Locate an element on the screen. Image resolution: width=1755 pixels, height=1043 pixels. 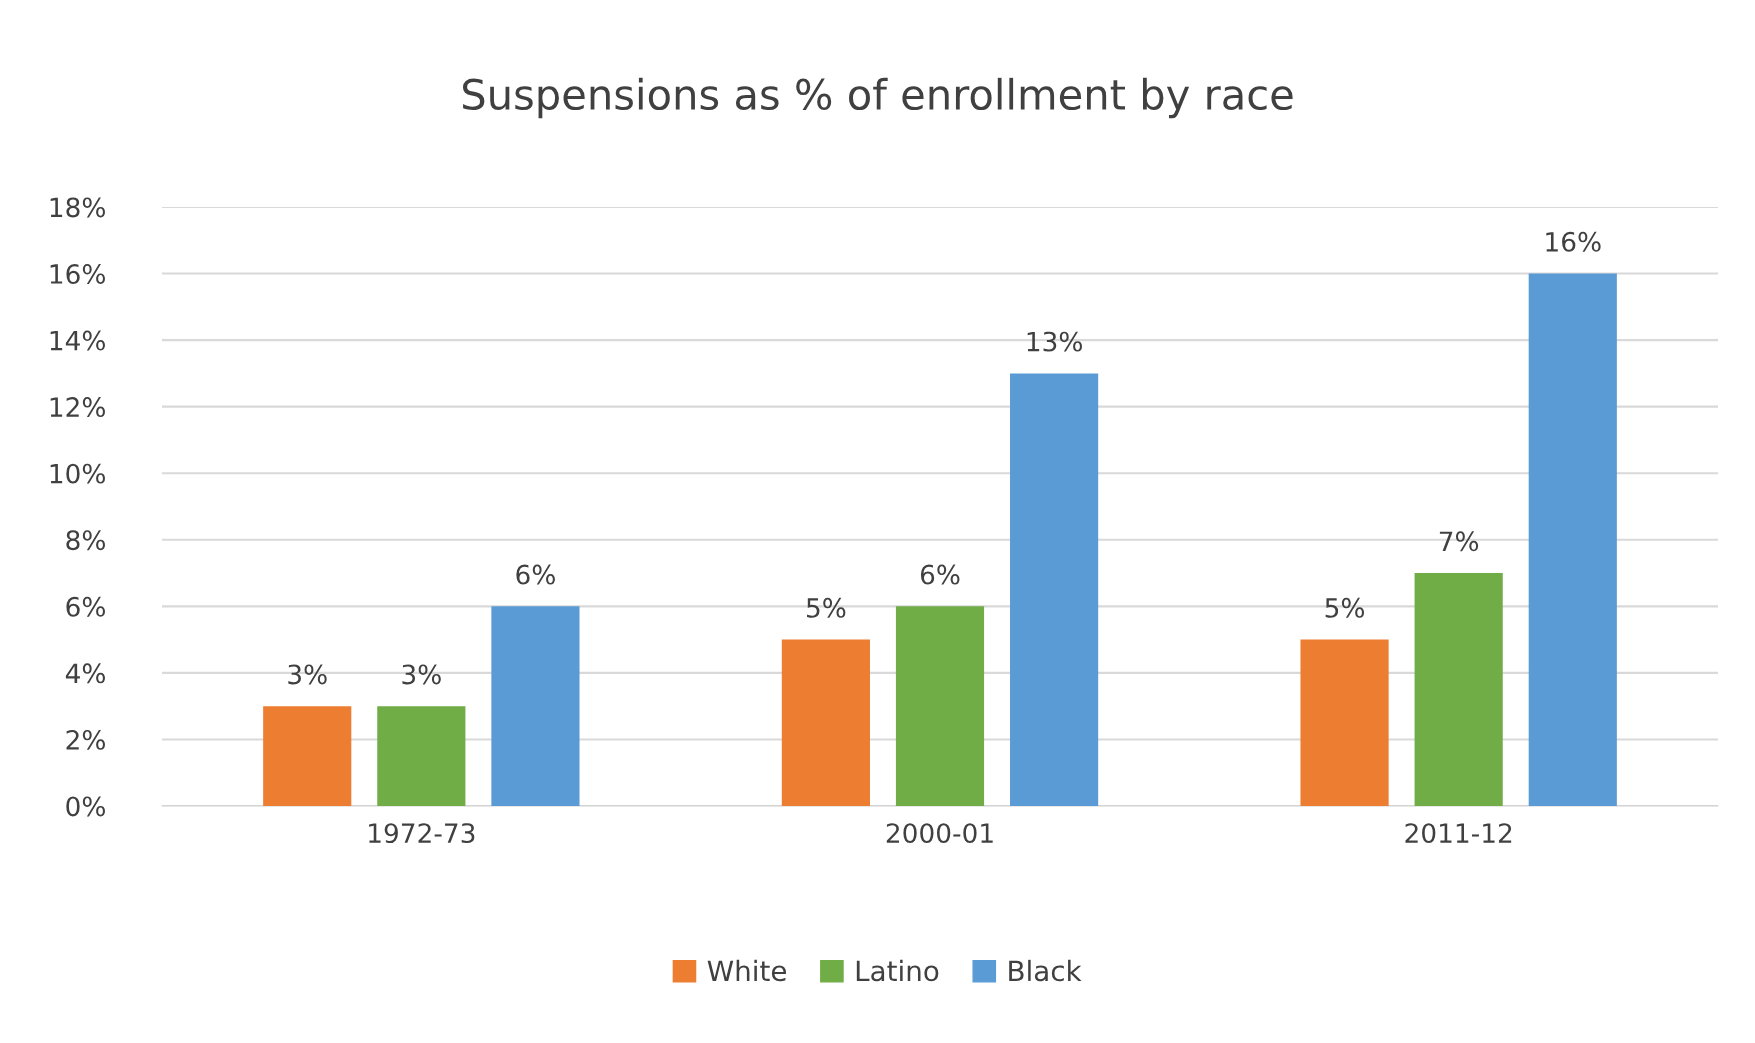
chart-title: Suspensions as % of enrollment by race is located at coordinates (877, 98).